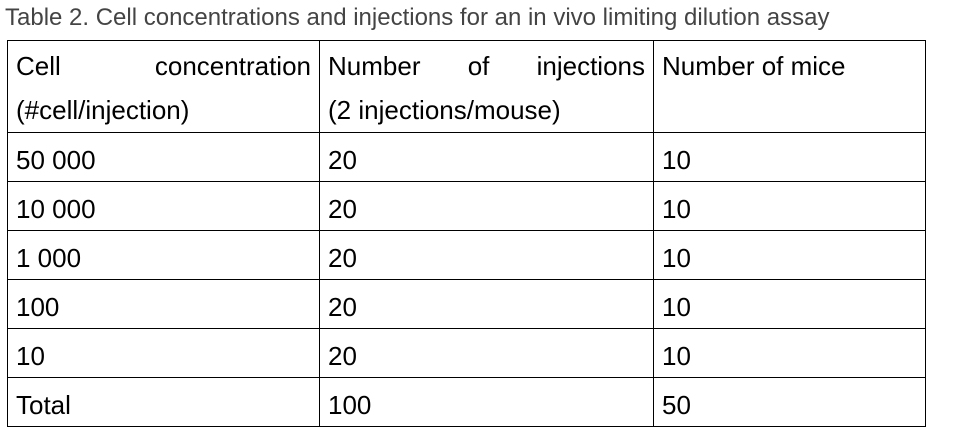 The height and width of the screenshot is (430, 960). Describe the element at coordinates (444, 110) in the screenshot. I see `header-line: (2 injections/mouse)` at that location.